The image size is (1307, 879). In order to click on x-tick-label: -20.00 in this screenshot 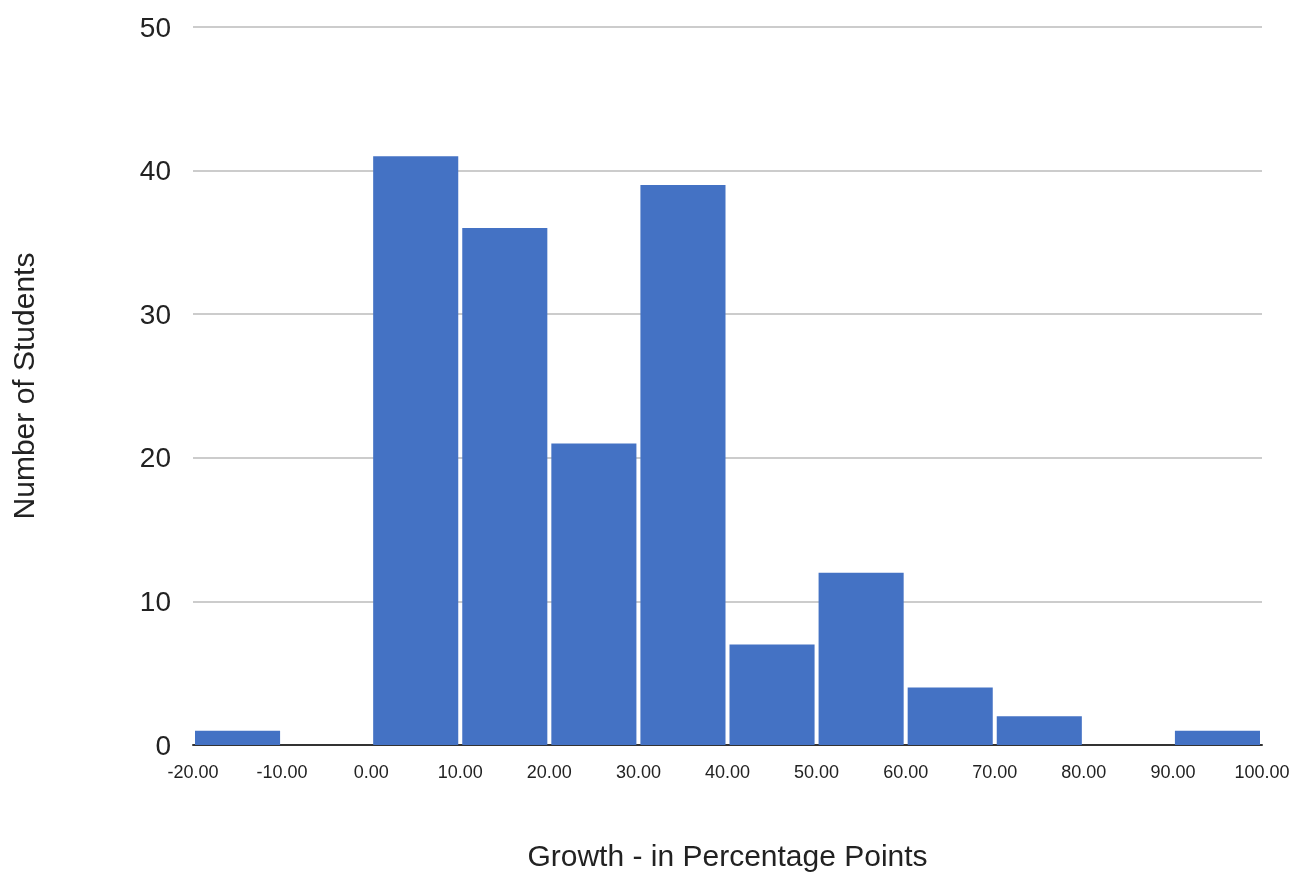, I will do `click(193, 772)`.